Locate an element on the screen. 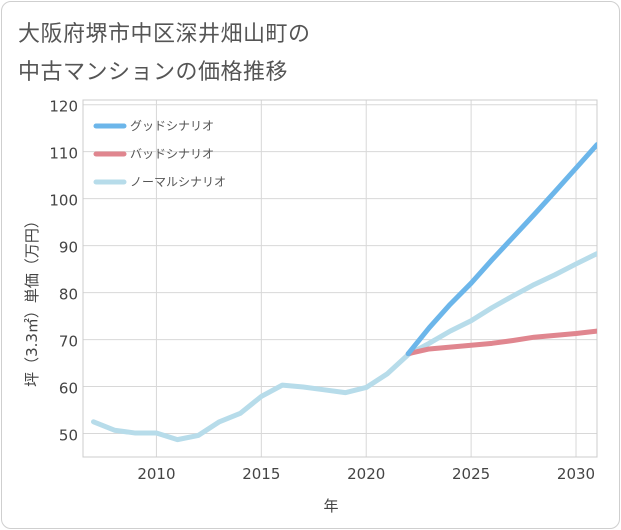  x-tick-label: 2020 is located at coordinates (366, 474).